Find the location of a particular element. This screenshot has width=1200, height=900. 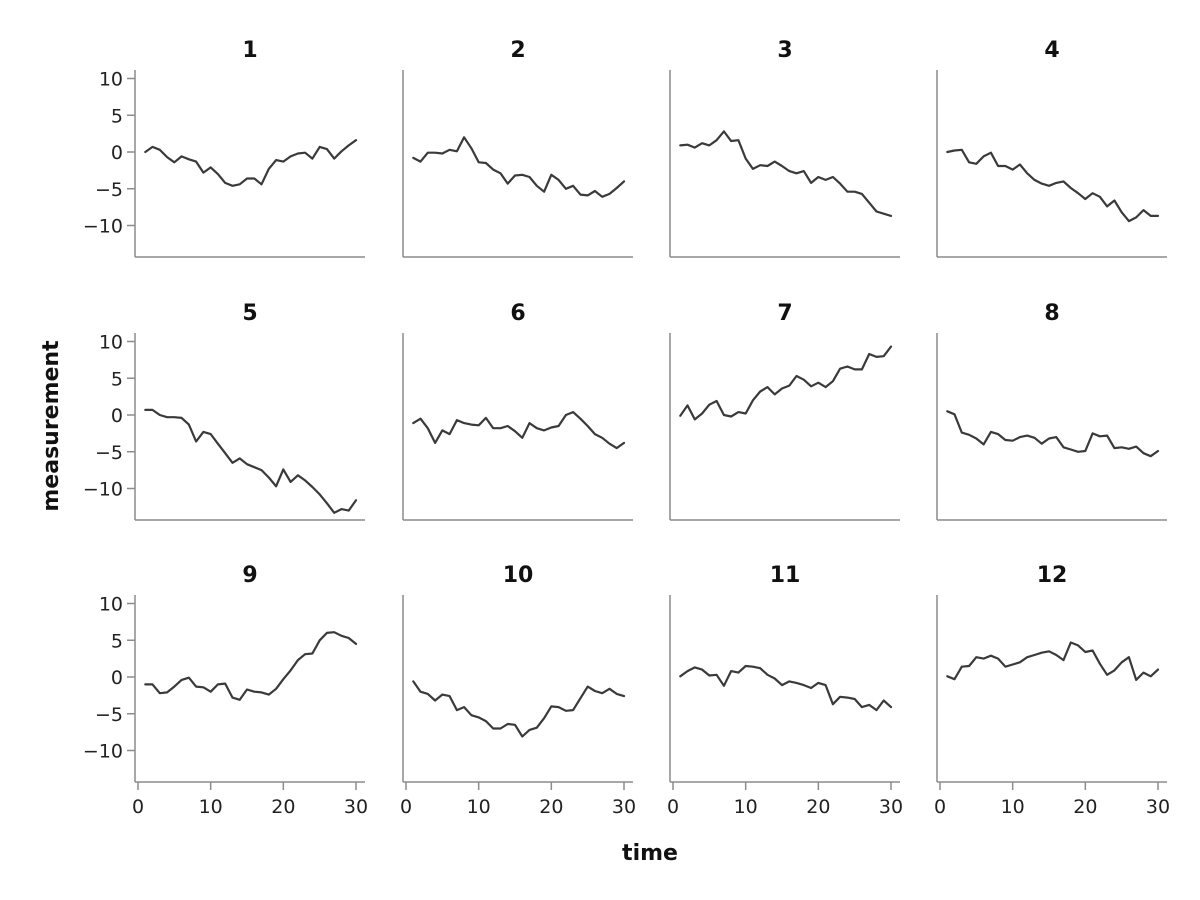

panel-1: 1 10 5 0 −5 −10 is located at coordinates (224, 148).